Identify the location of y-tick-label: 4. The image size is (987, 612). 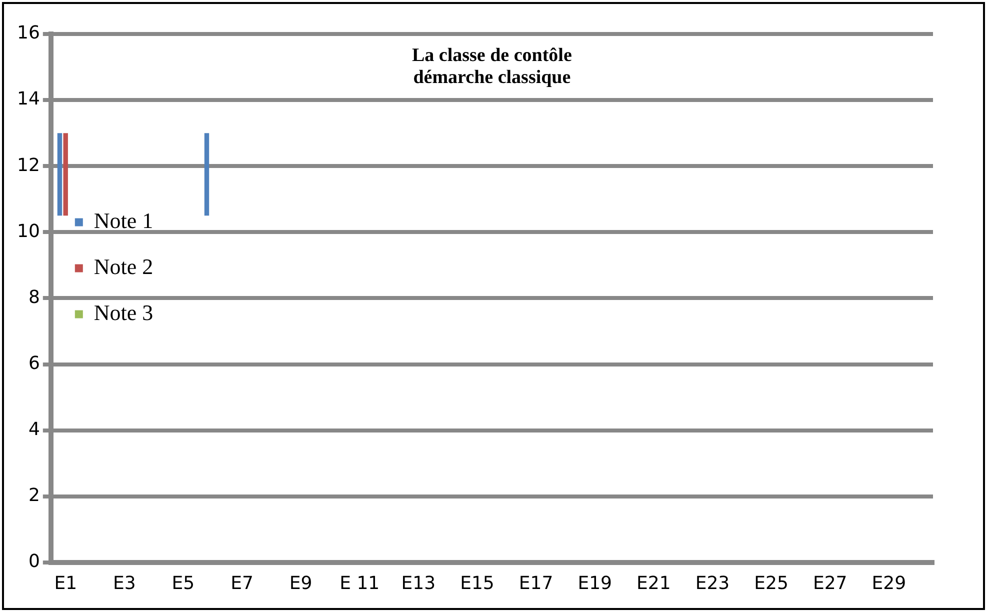
(34, 429).